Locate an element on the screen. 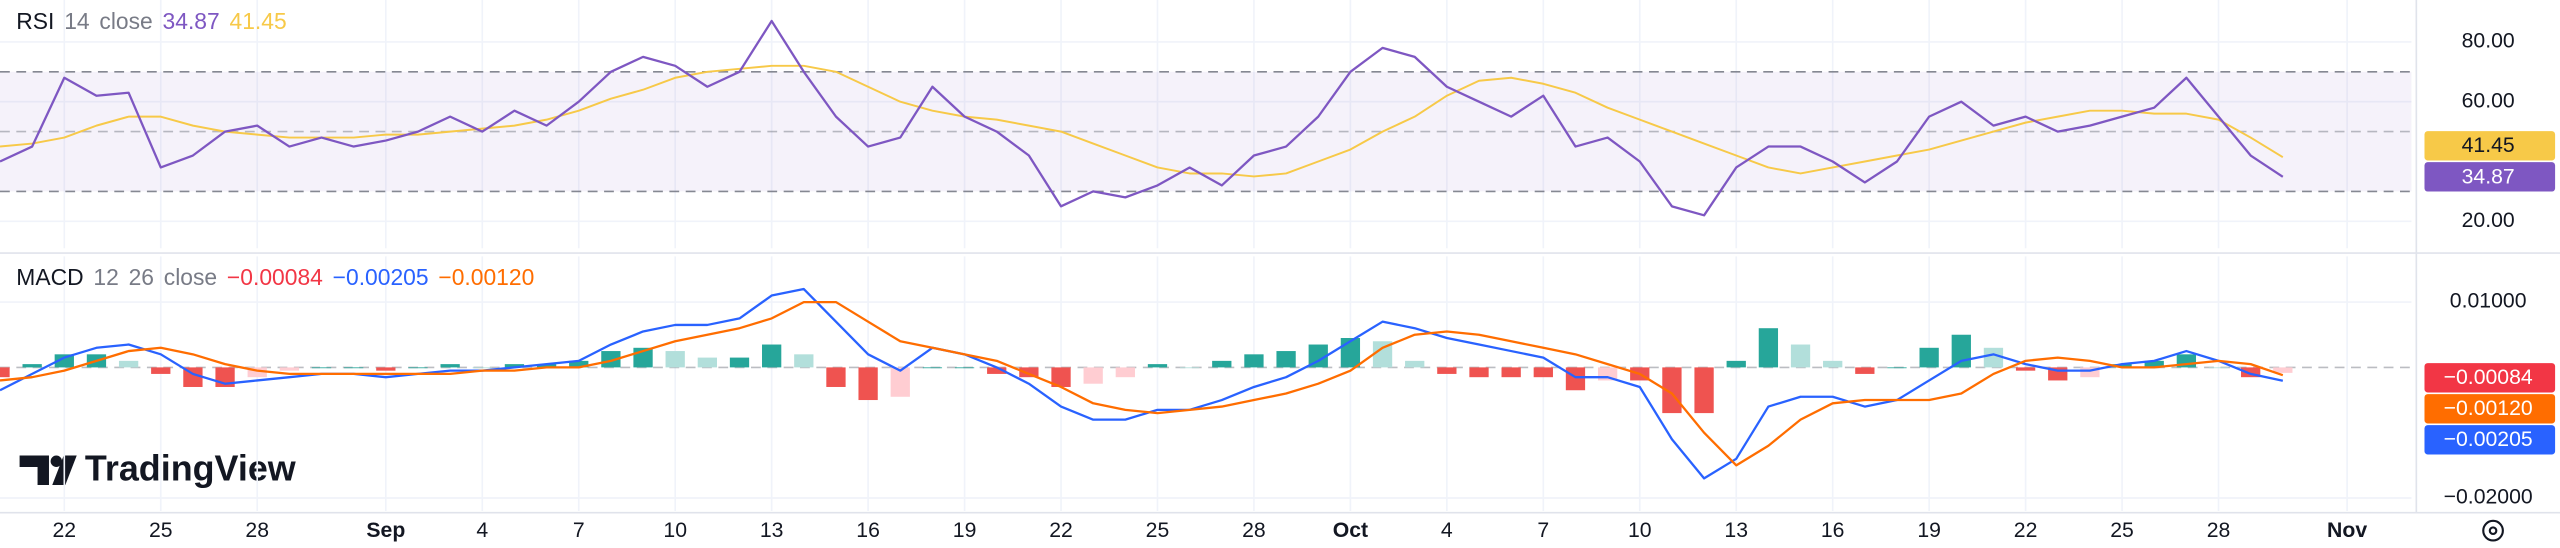 Image resolution: width=2560 pixels, height=548 pixels. x-tick-label: Oct is located at coordinates (1350, 530).